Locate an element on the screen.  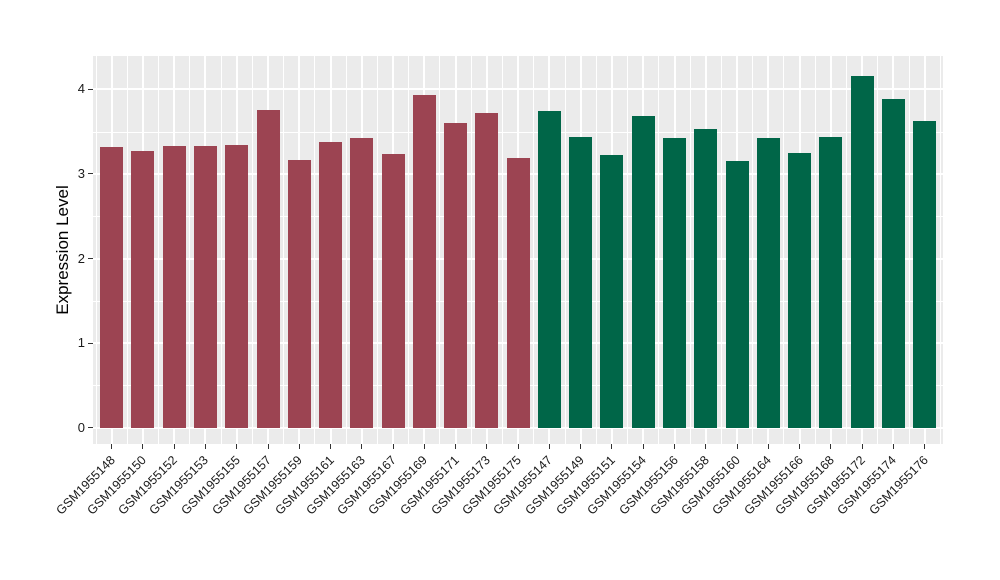
bar-GSM1955163 is located at coordinates (362, 282).